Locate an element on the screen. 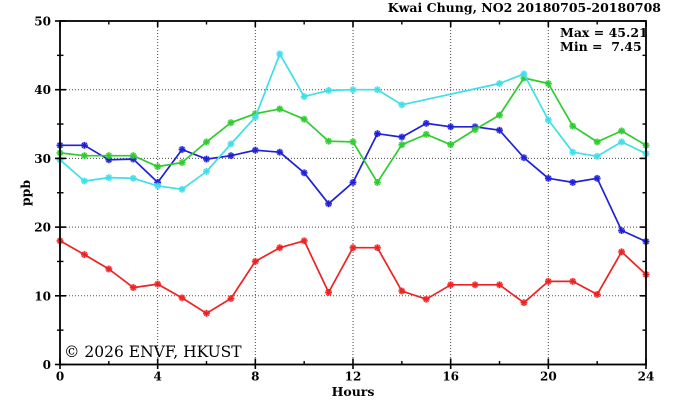  y-tick-label: 40 is located at coordinates (42, 90).